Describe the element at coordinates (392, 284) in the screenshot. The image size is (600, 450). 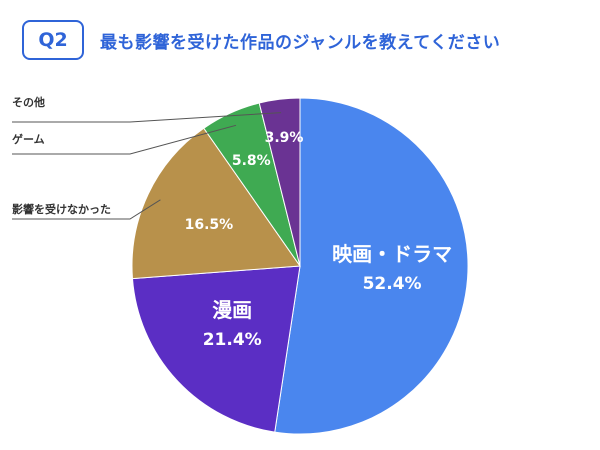
I see `slice-value-label: 52.4%` at that location.